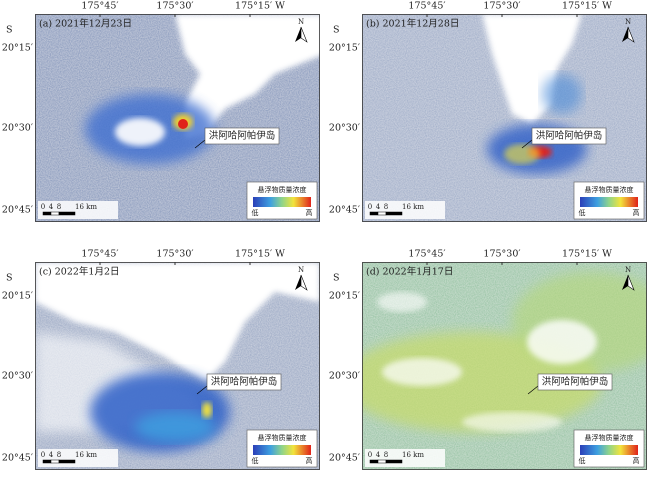  I want to click on panel-label: (b) 2021年12月28日, so click(412, 24).